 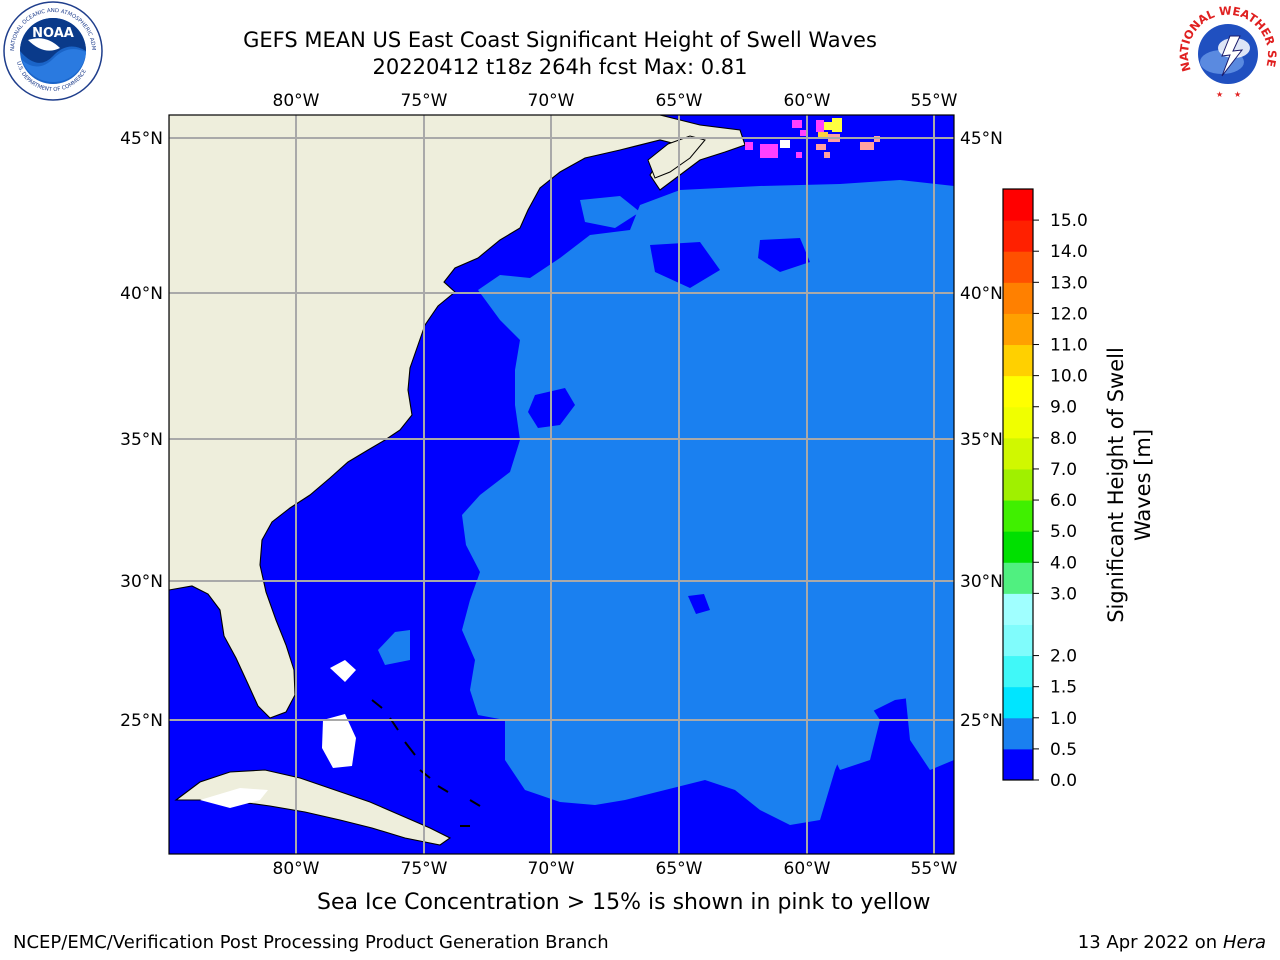 What do you see at coordinates (1063, 781) in the screenshot?
I see `colorbar-tick-label: 0.0` at bounding box center [1063, 781].